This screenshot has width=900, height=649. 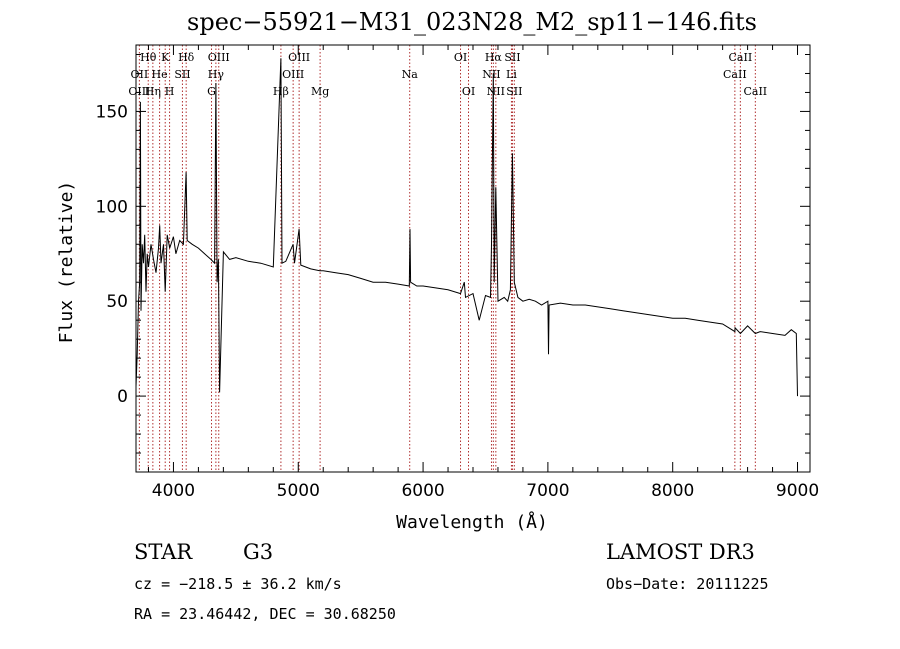 I want to click on survey-name: LAMOST DR3, so click(x=680, y=552).